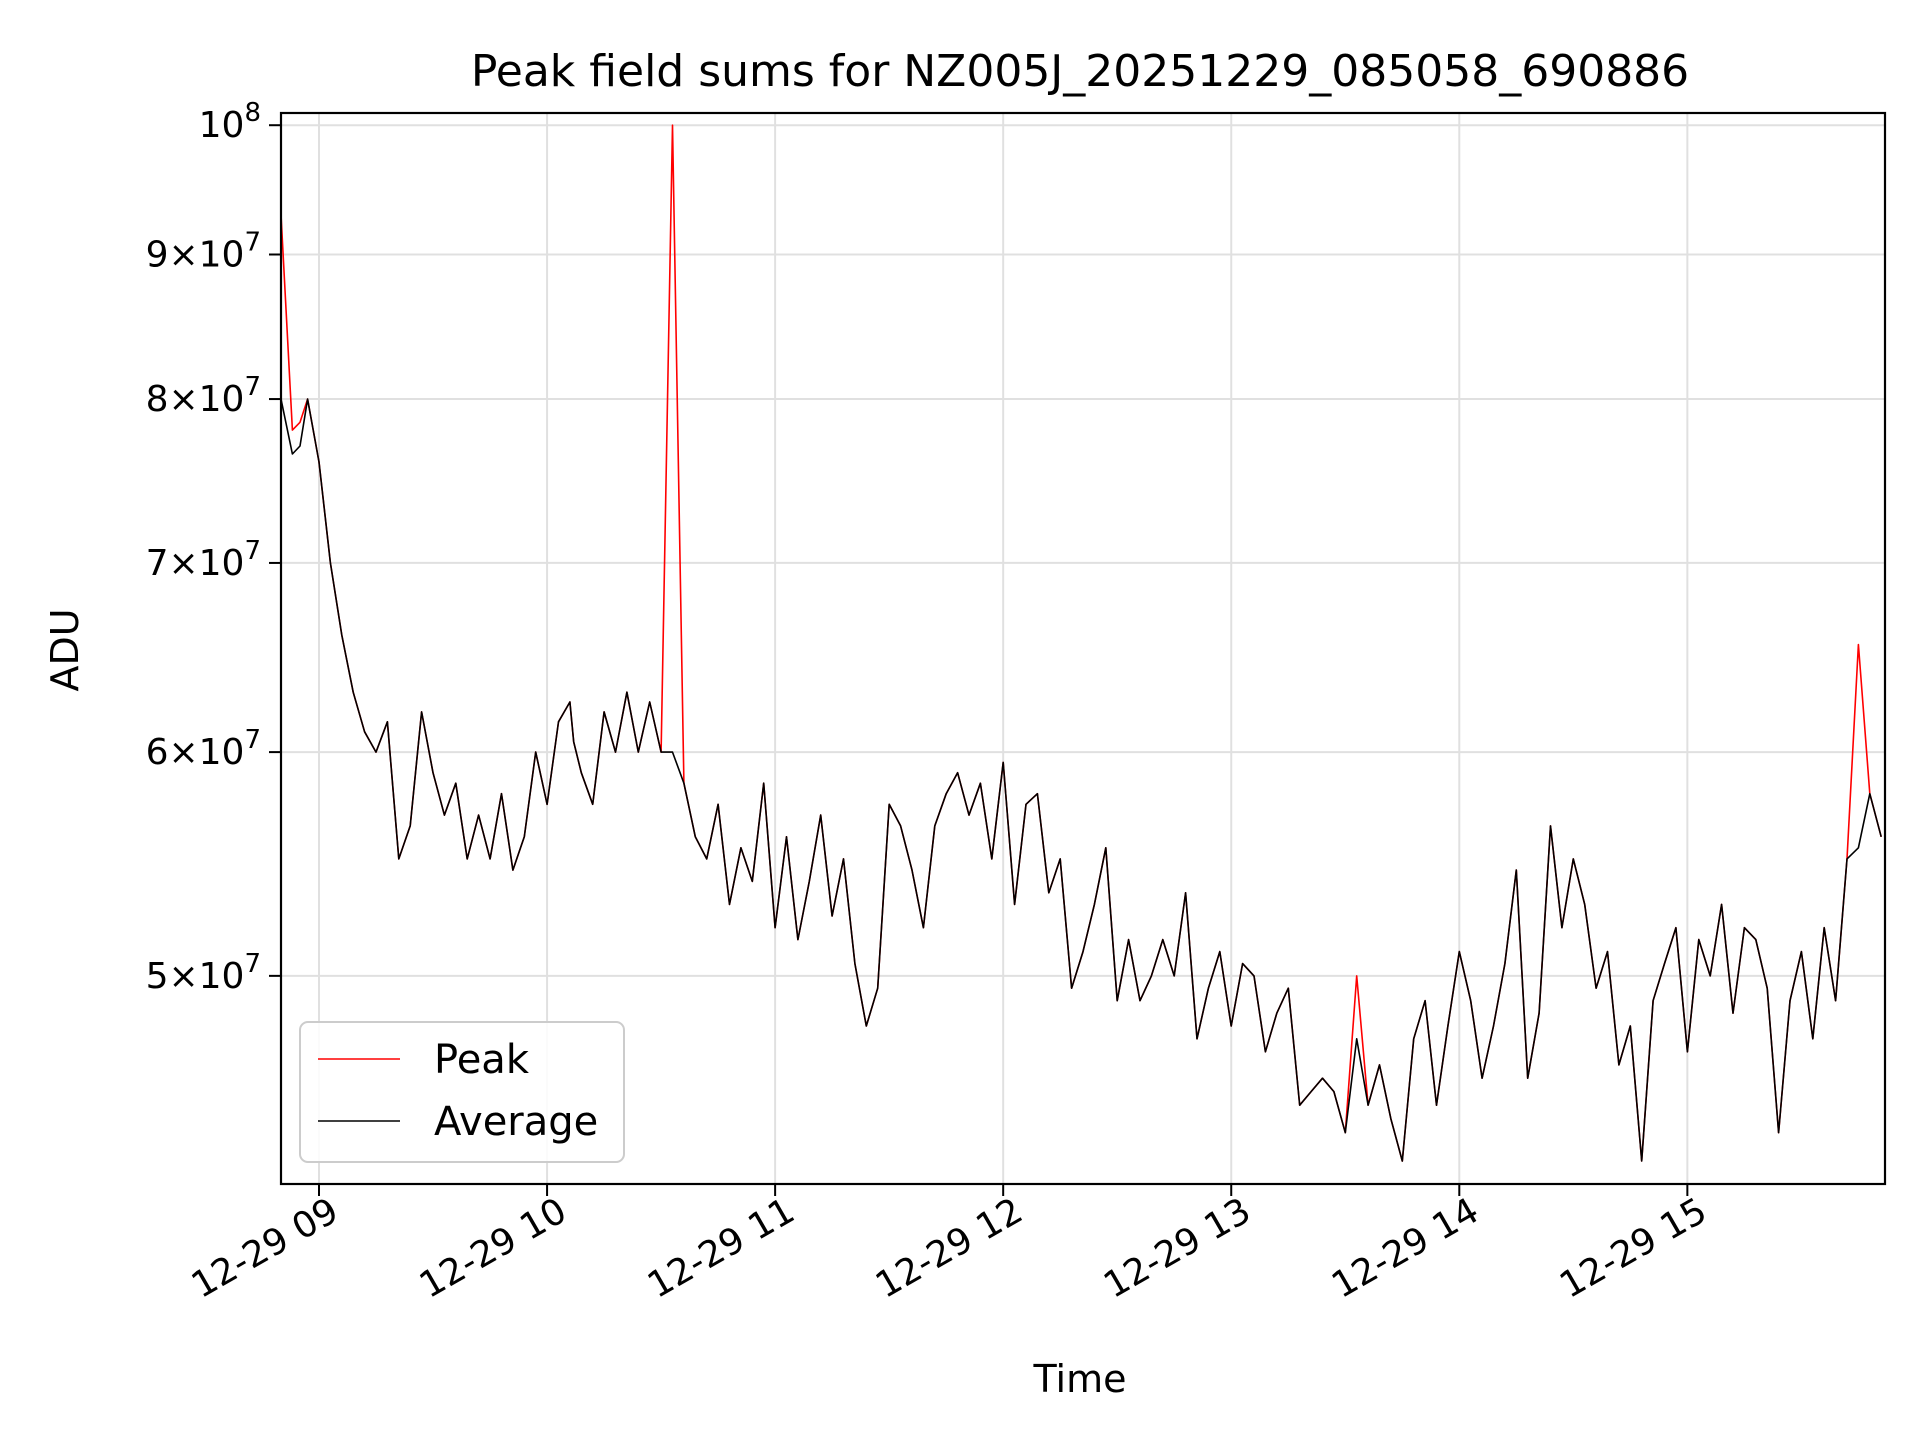 This screenshot has width=1920, height=1440. I want to click on y-tick-label: 8×107, so click(203, 396).